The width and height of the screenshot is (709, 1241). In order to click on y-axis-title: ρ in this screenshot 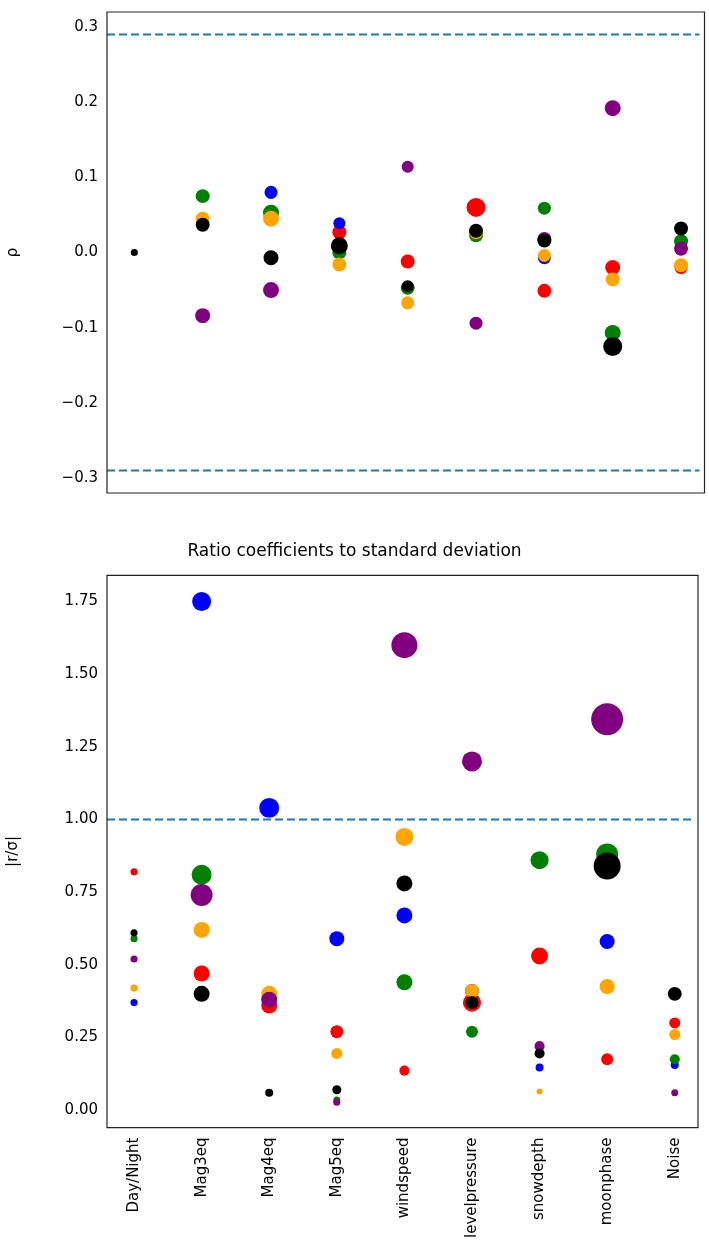, I will do `click(11, 252)`.